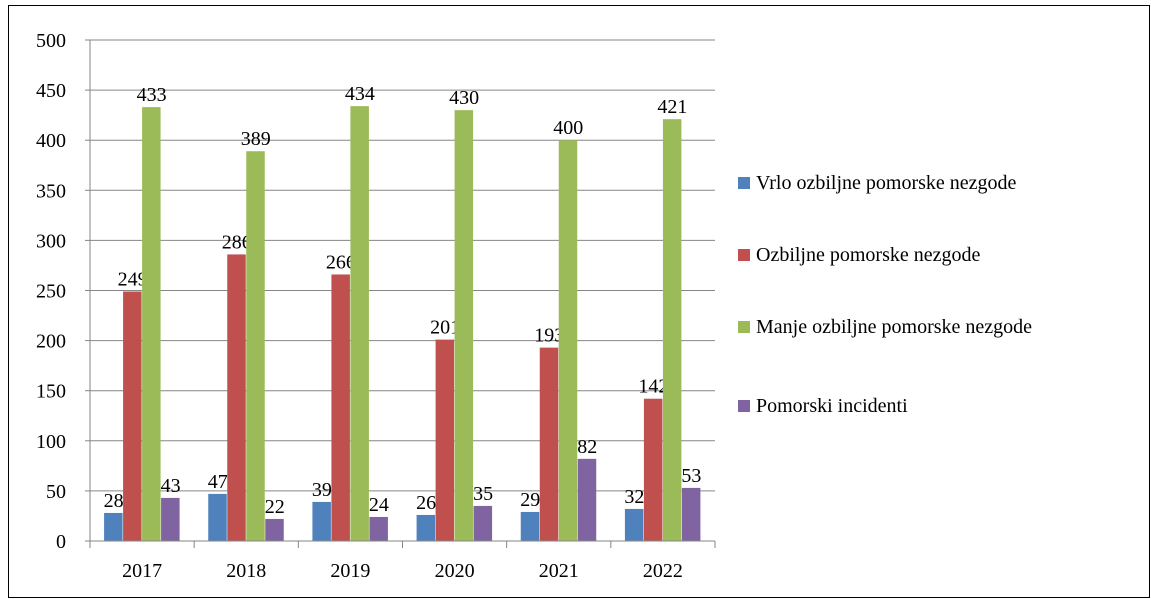  What do you see at coordinates (426, 503) in the screenshot?
I see `data-label: 26` at bounding box center [426, 503].